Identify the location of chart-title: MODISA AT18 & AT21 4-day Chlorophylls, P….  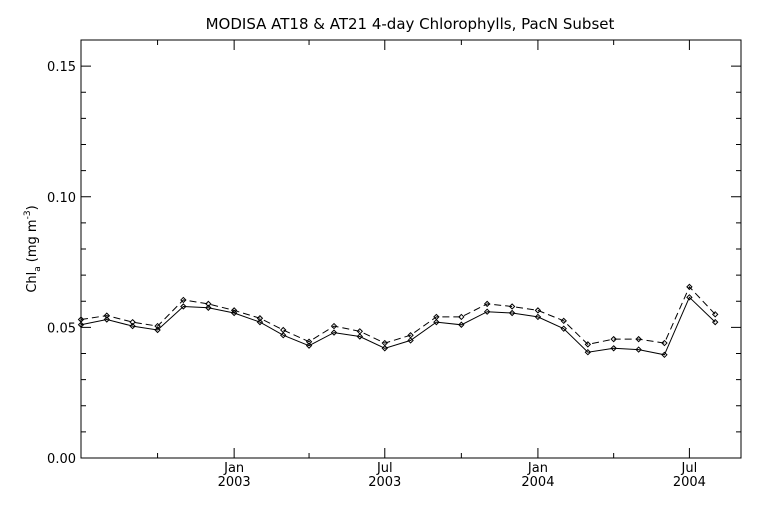
(410, 24).